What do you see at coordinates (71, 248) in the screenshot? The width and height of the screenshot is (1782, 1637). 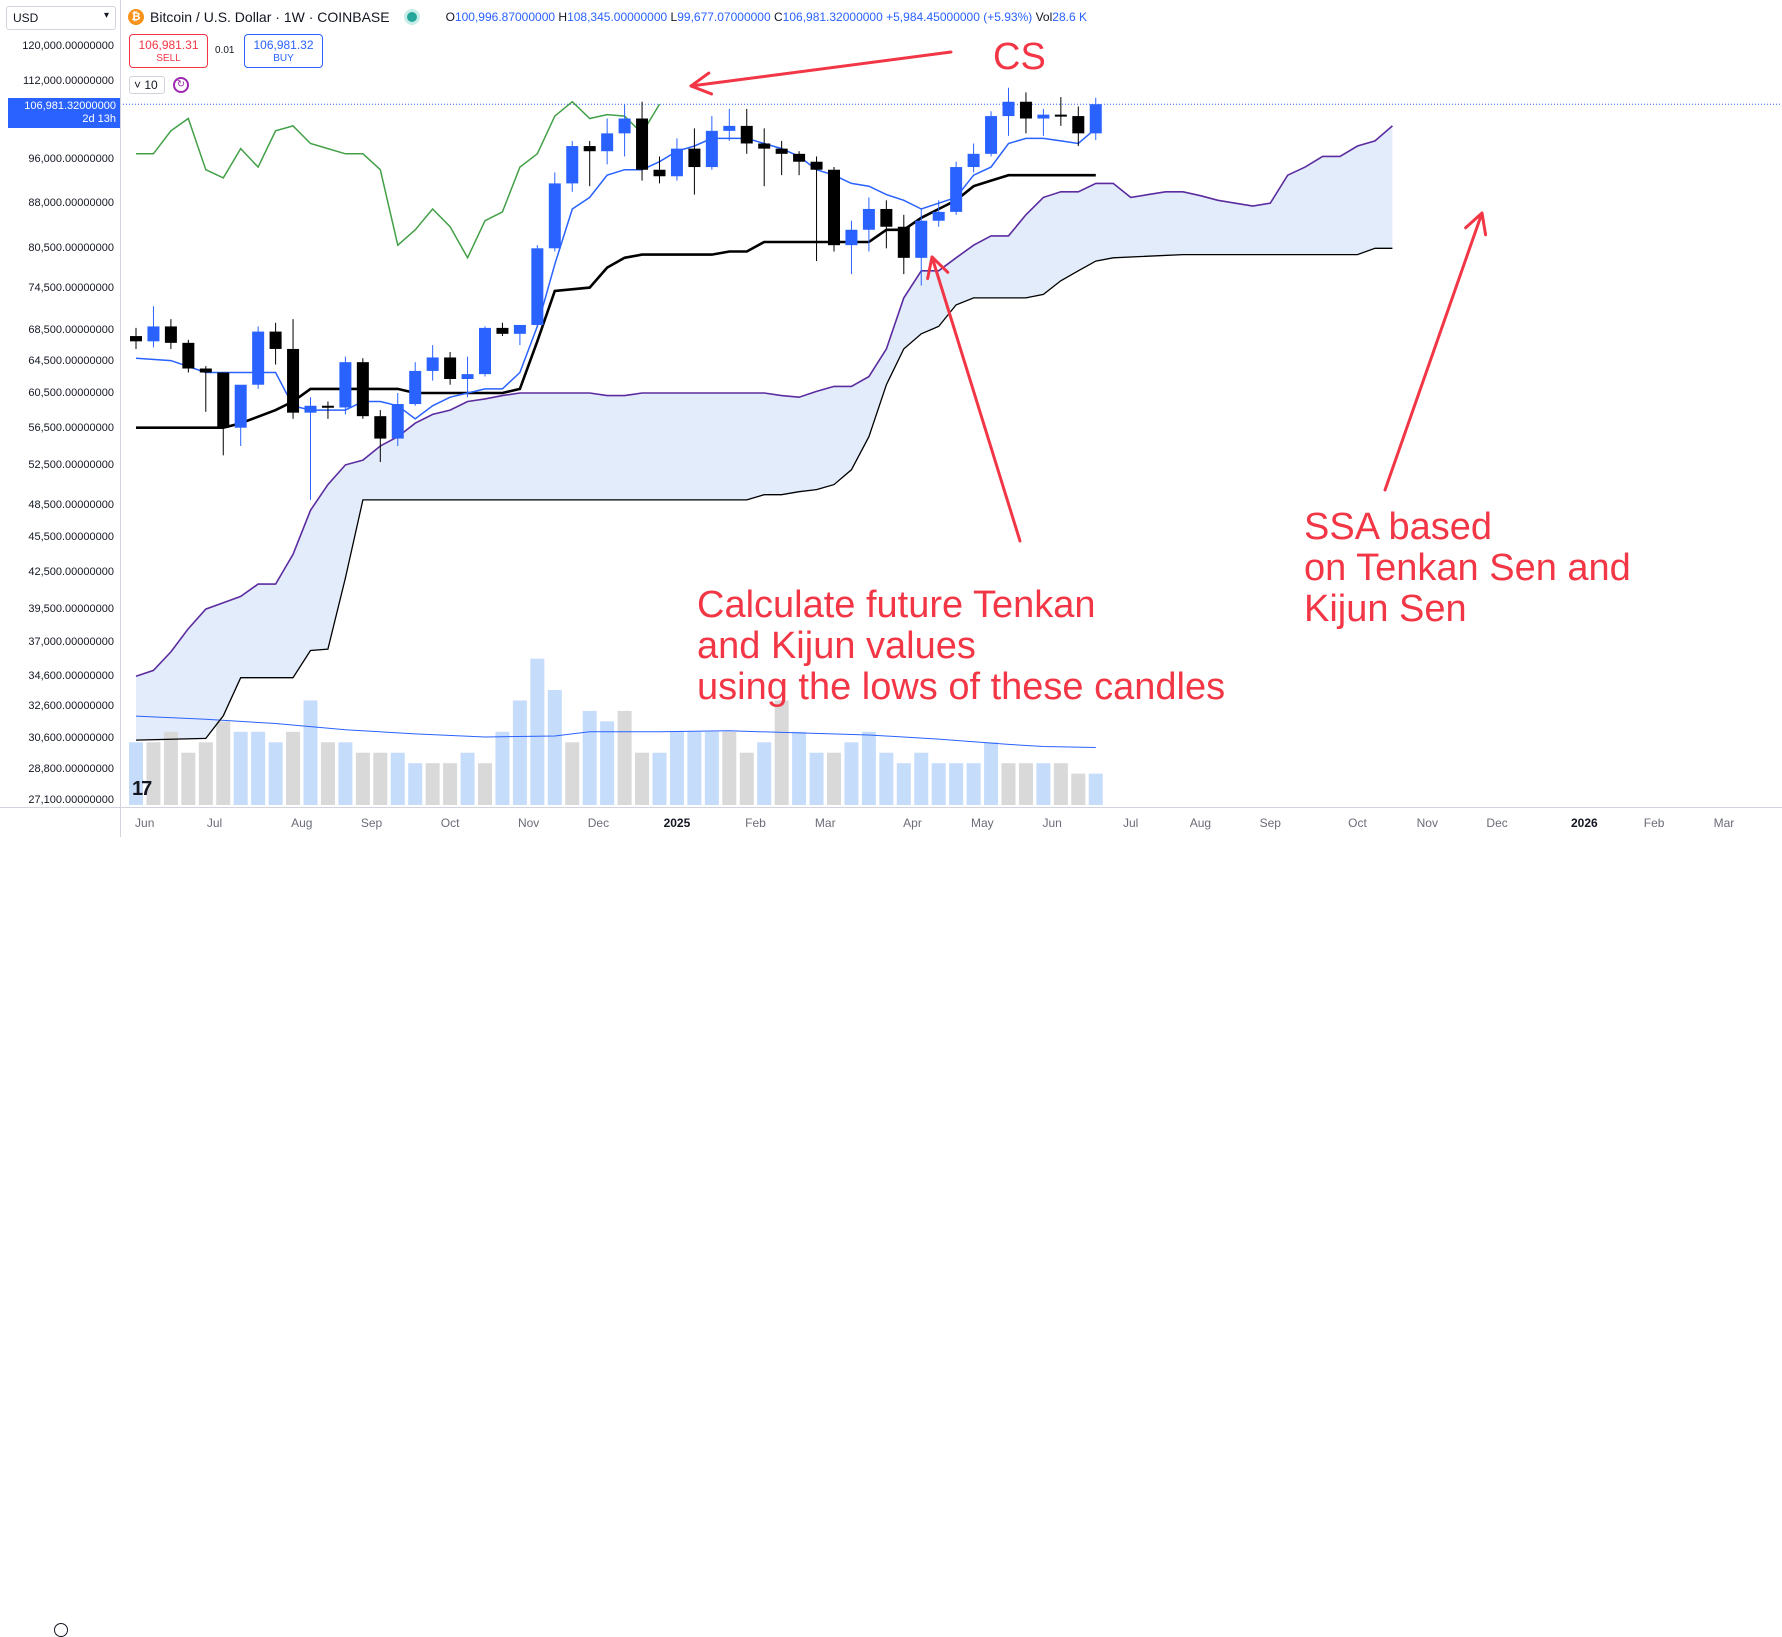 I see `price-tick-label: 80,500.00000000` at bounding box center [71, 248].